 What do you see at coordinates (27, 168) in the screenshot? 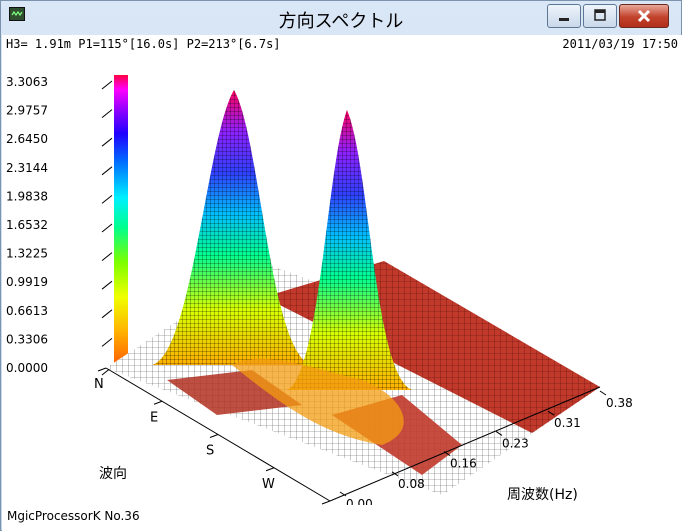
I see `colorbar-label: 2.3144` at bounding box center [27, 168].